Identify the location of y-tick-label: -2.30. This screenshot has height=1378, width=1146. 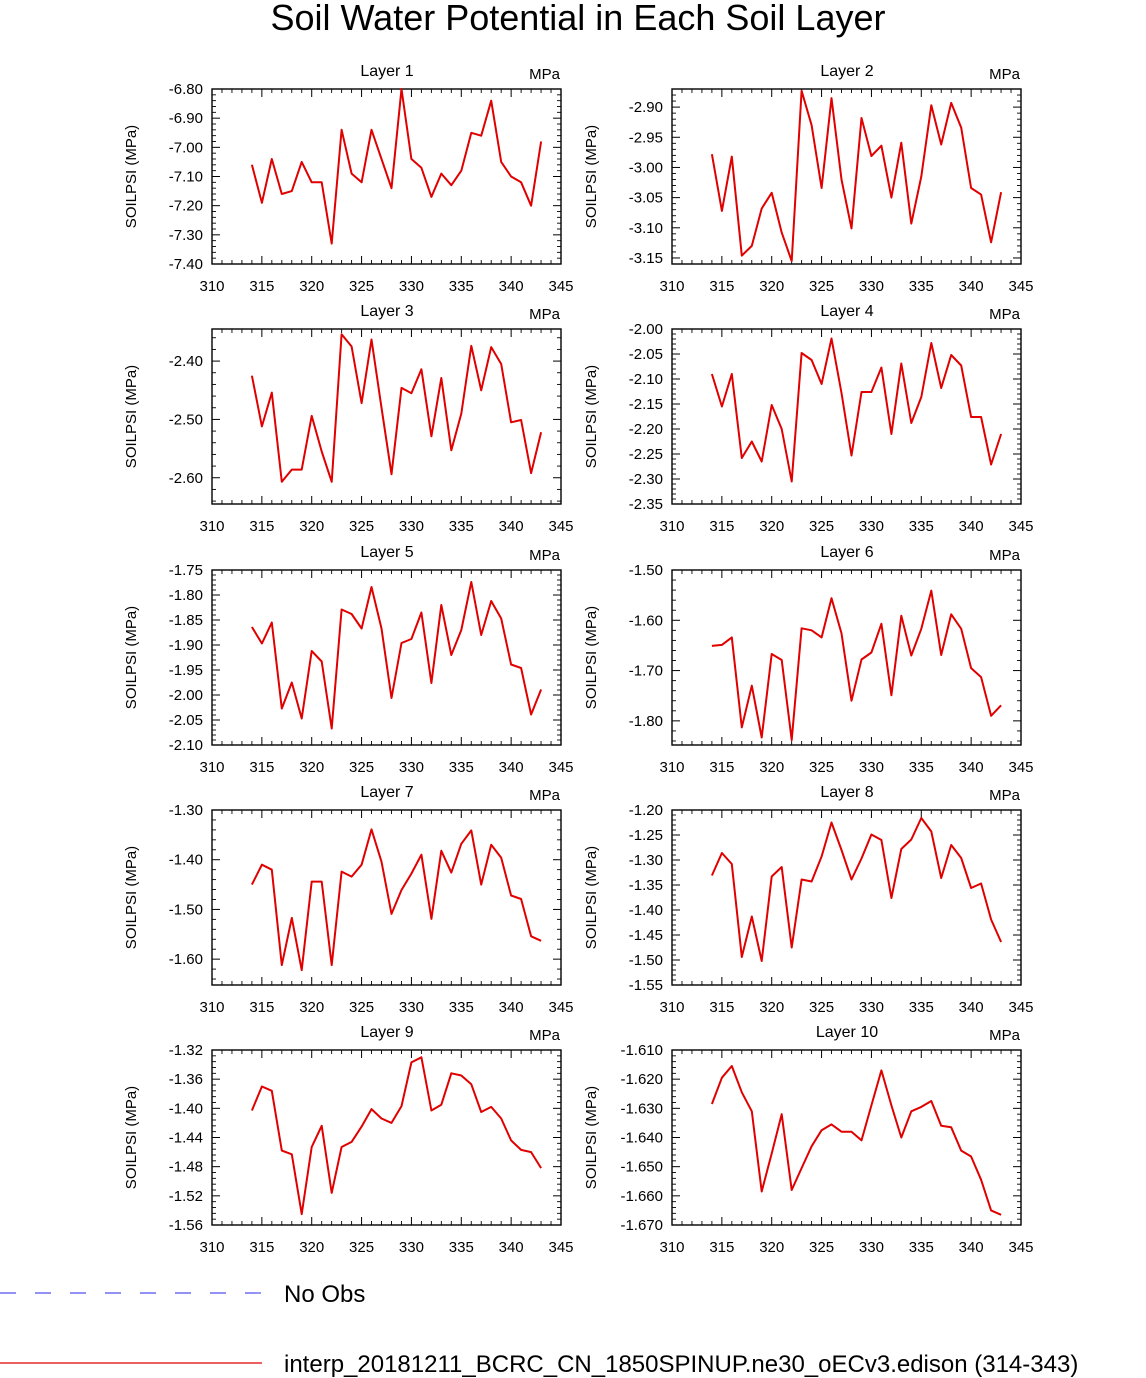
(646, 479).